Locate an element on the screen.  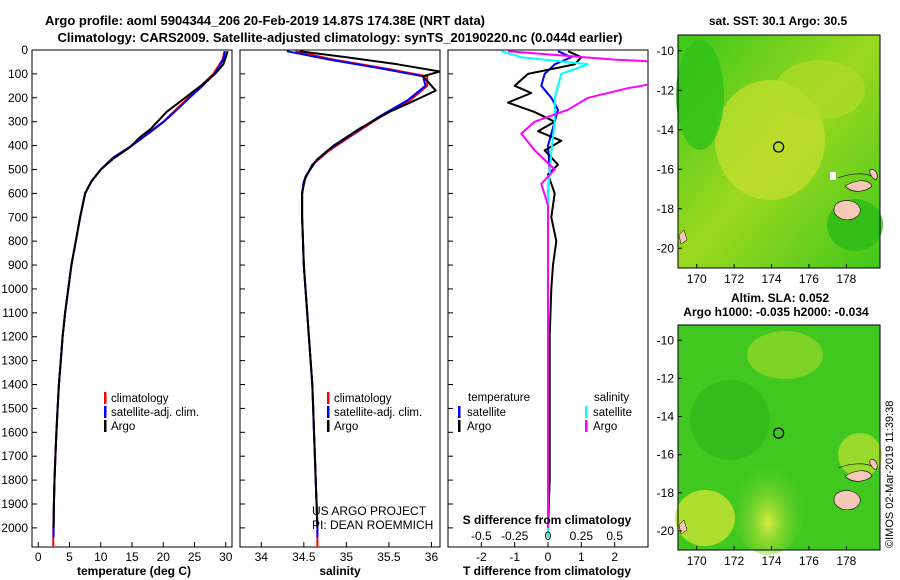
sst-map is located at coordinates (779, 151).